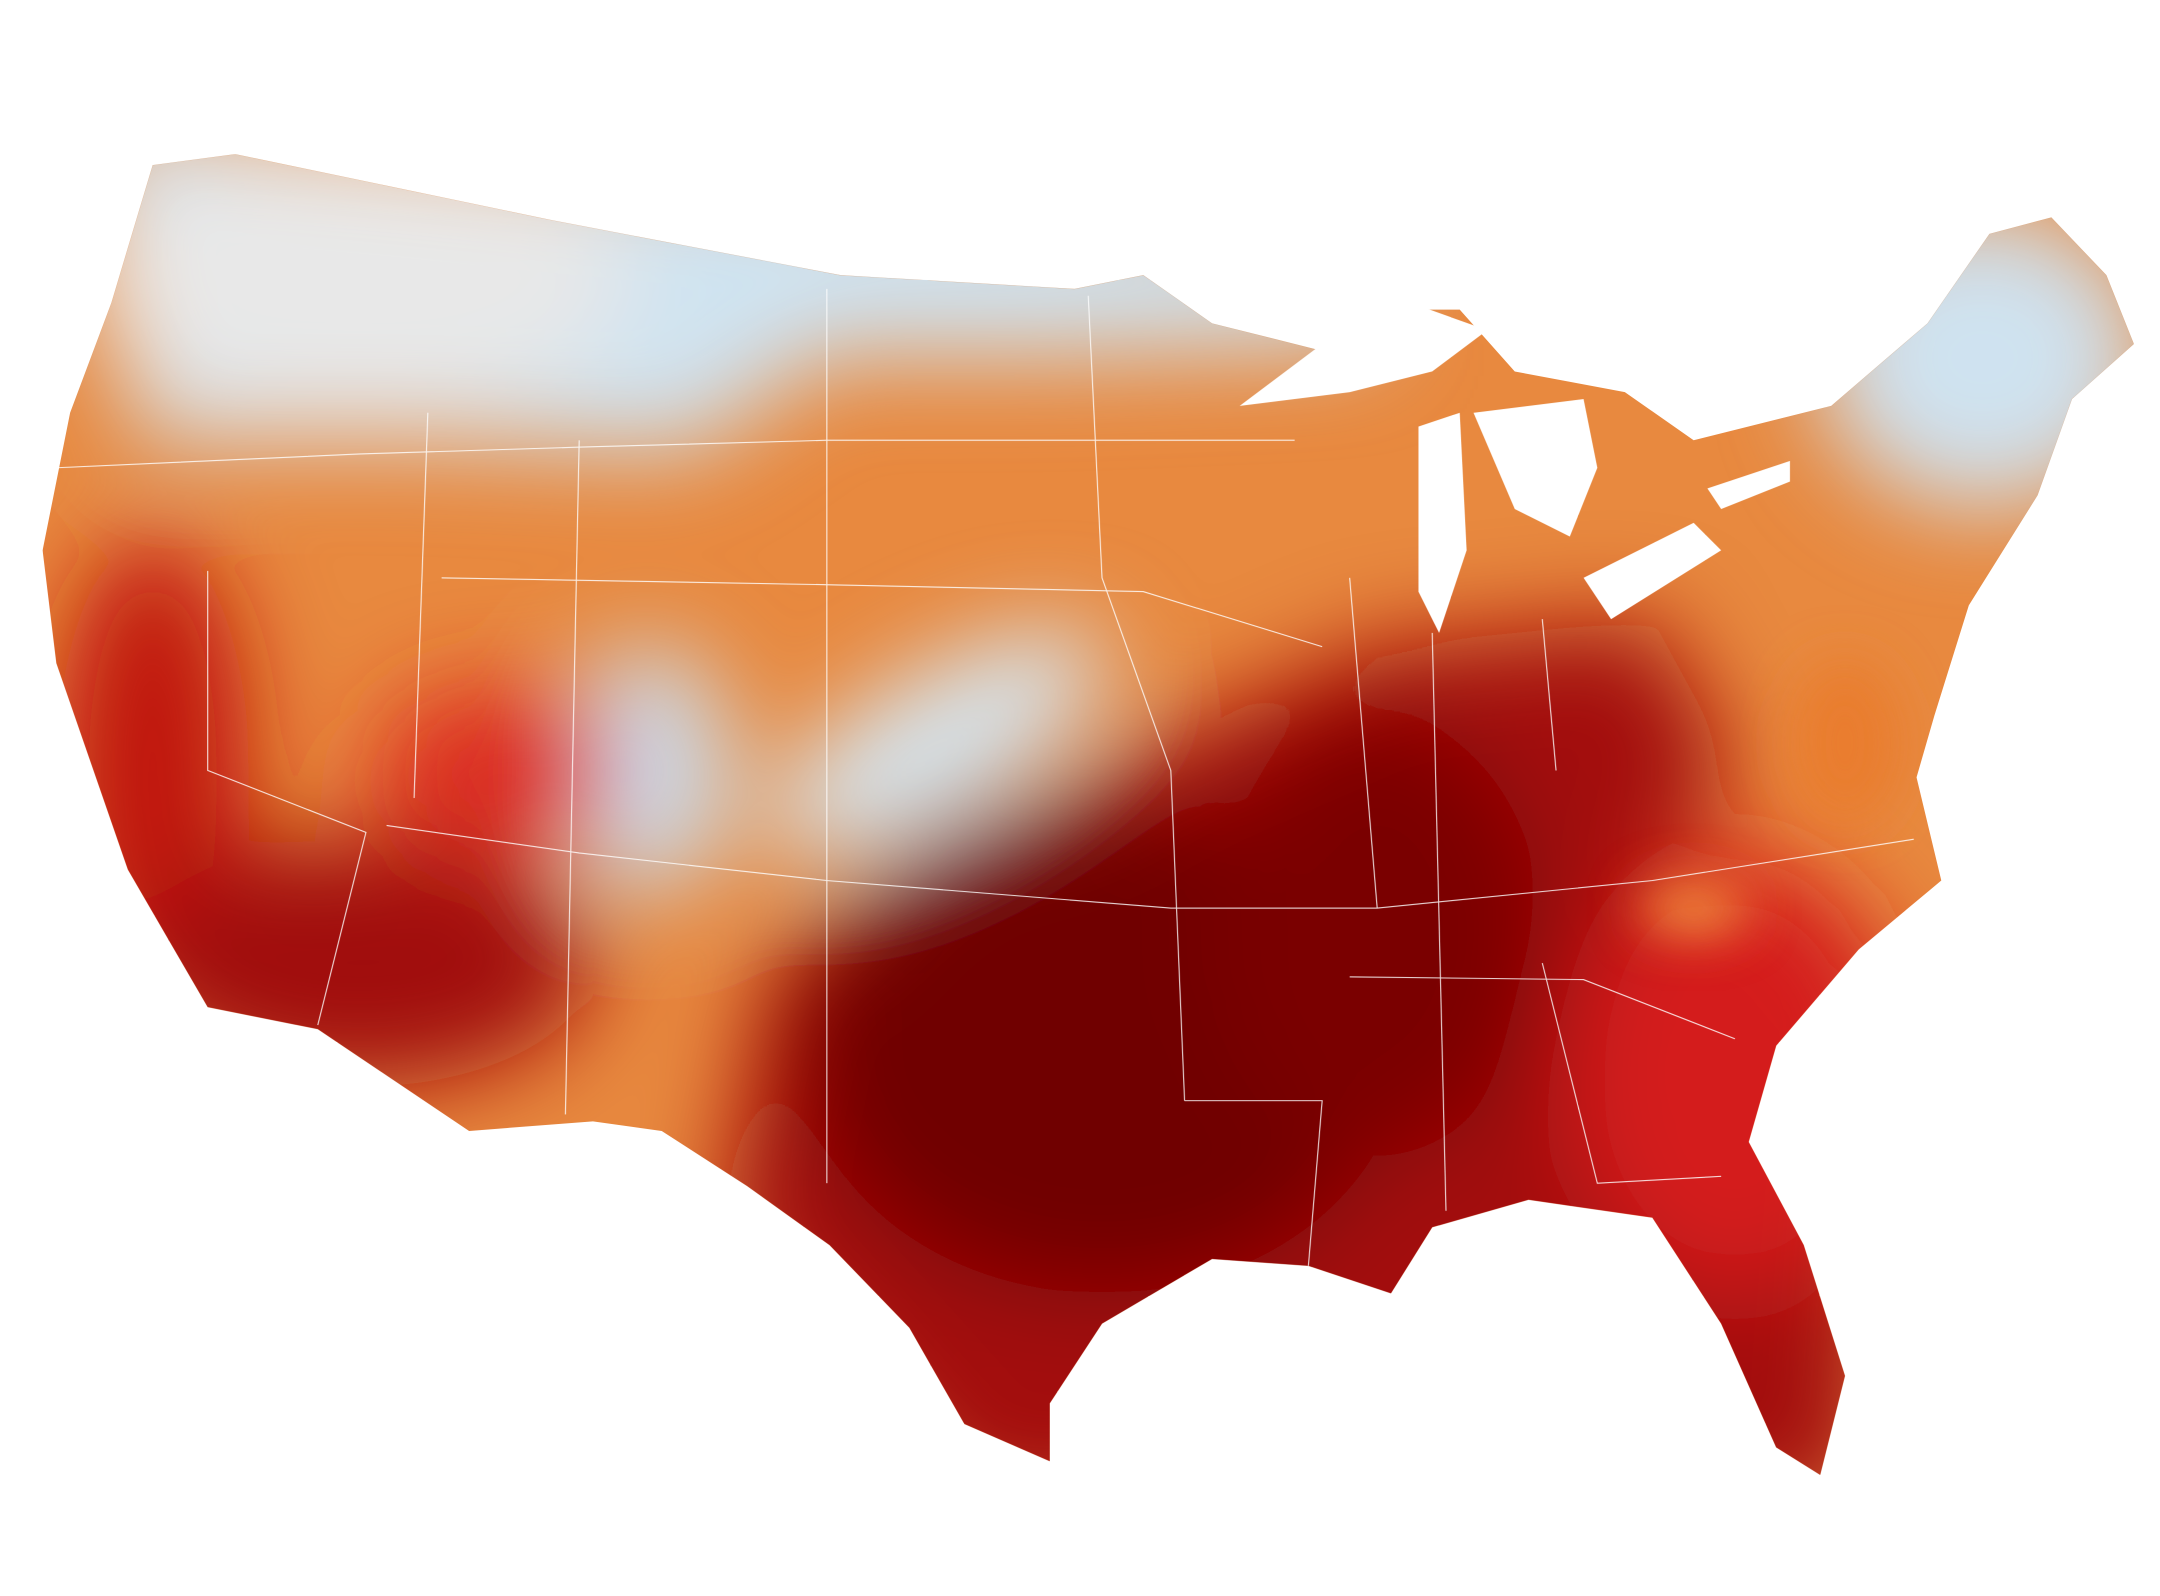  What do you see at coordinates (1769, 798) in the screenshot?
I see `highlight` at bounding box center [1769, 798].